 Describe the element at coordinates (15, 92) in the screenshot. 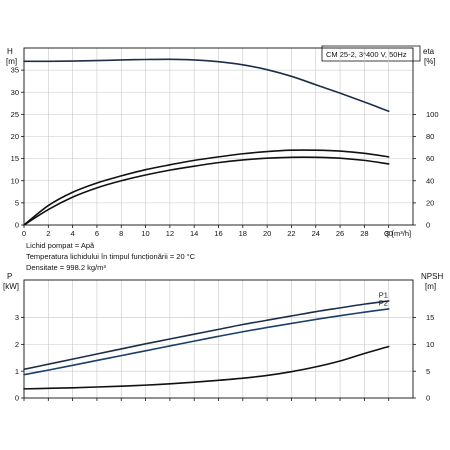

I see `y-left-tick-label: 30` at that location.